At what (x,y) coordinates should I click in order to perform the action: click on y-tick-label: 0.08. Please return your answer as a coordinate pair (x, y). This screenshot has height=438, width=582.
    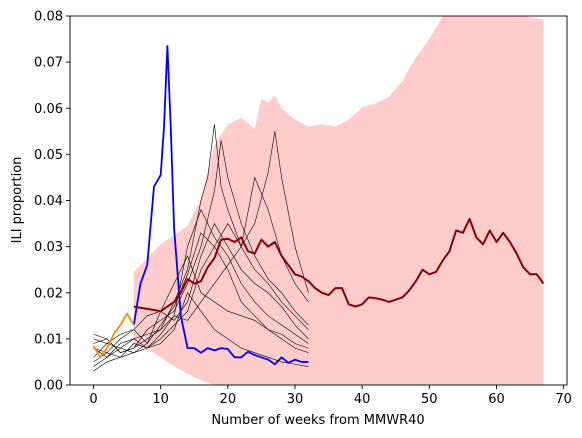
    Looking at the image, I should click on (48, 17).